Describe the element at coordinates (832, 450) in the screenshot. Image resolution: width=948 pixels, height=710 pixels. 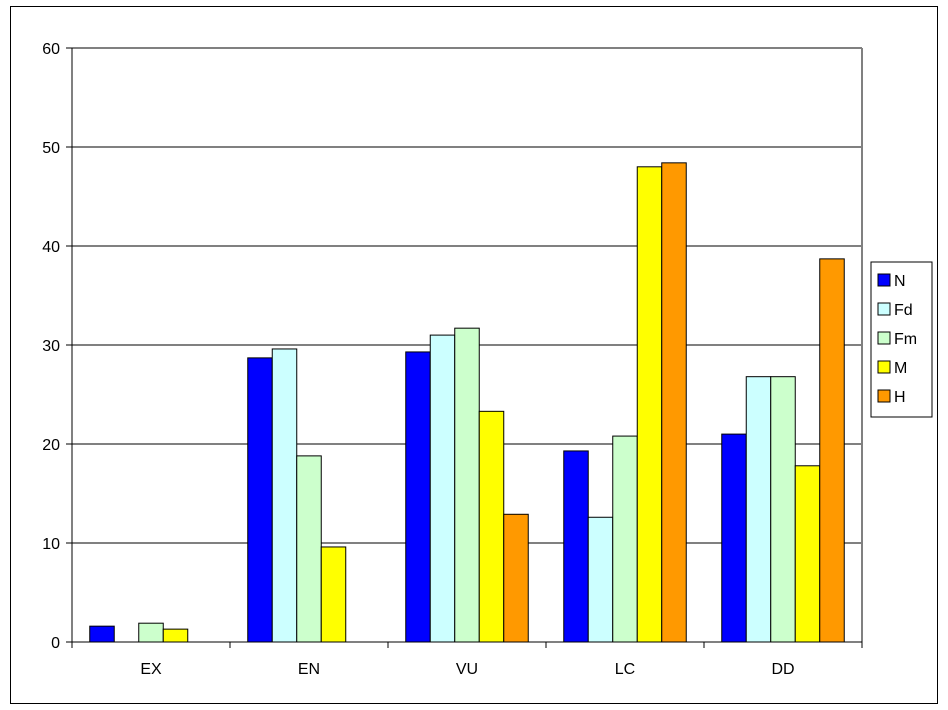
I see `bar-h-dd` at that location.